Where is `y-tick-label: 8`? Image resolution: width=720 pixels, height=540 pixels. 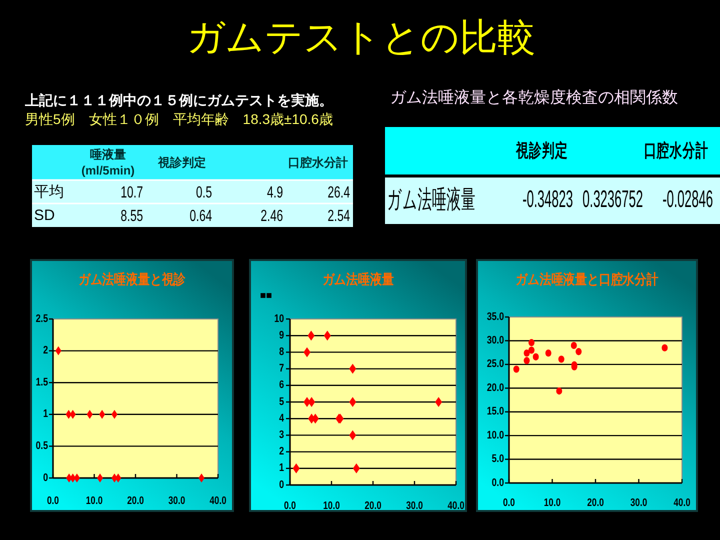 y-tick-label: 8 is located at coordinates (281, 352).